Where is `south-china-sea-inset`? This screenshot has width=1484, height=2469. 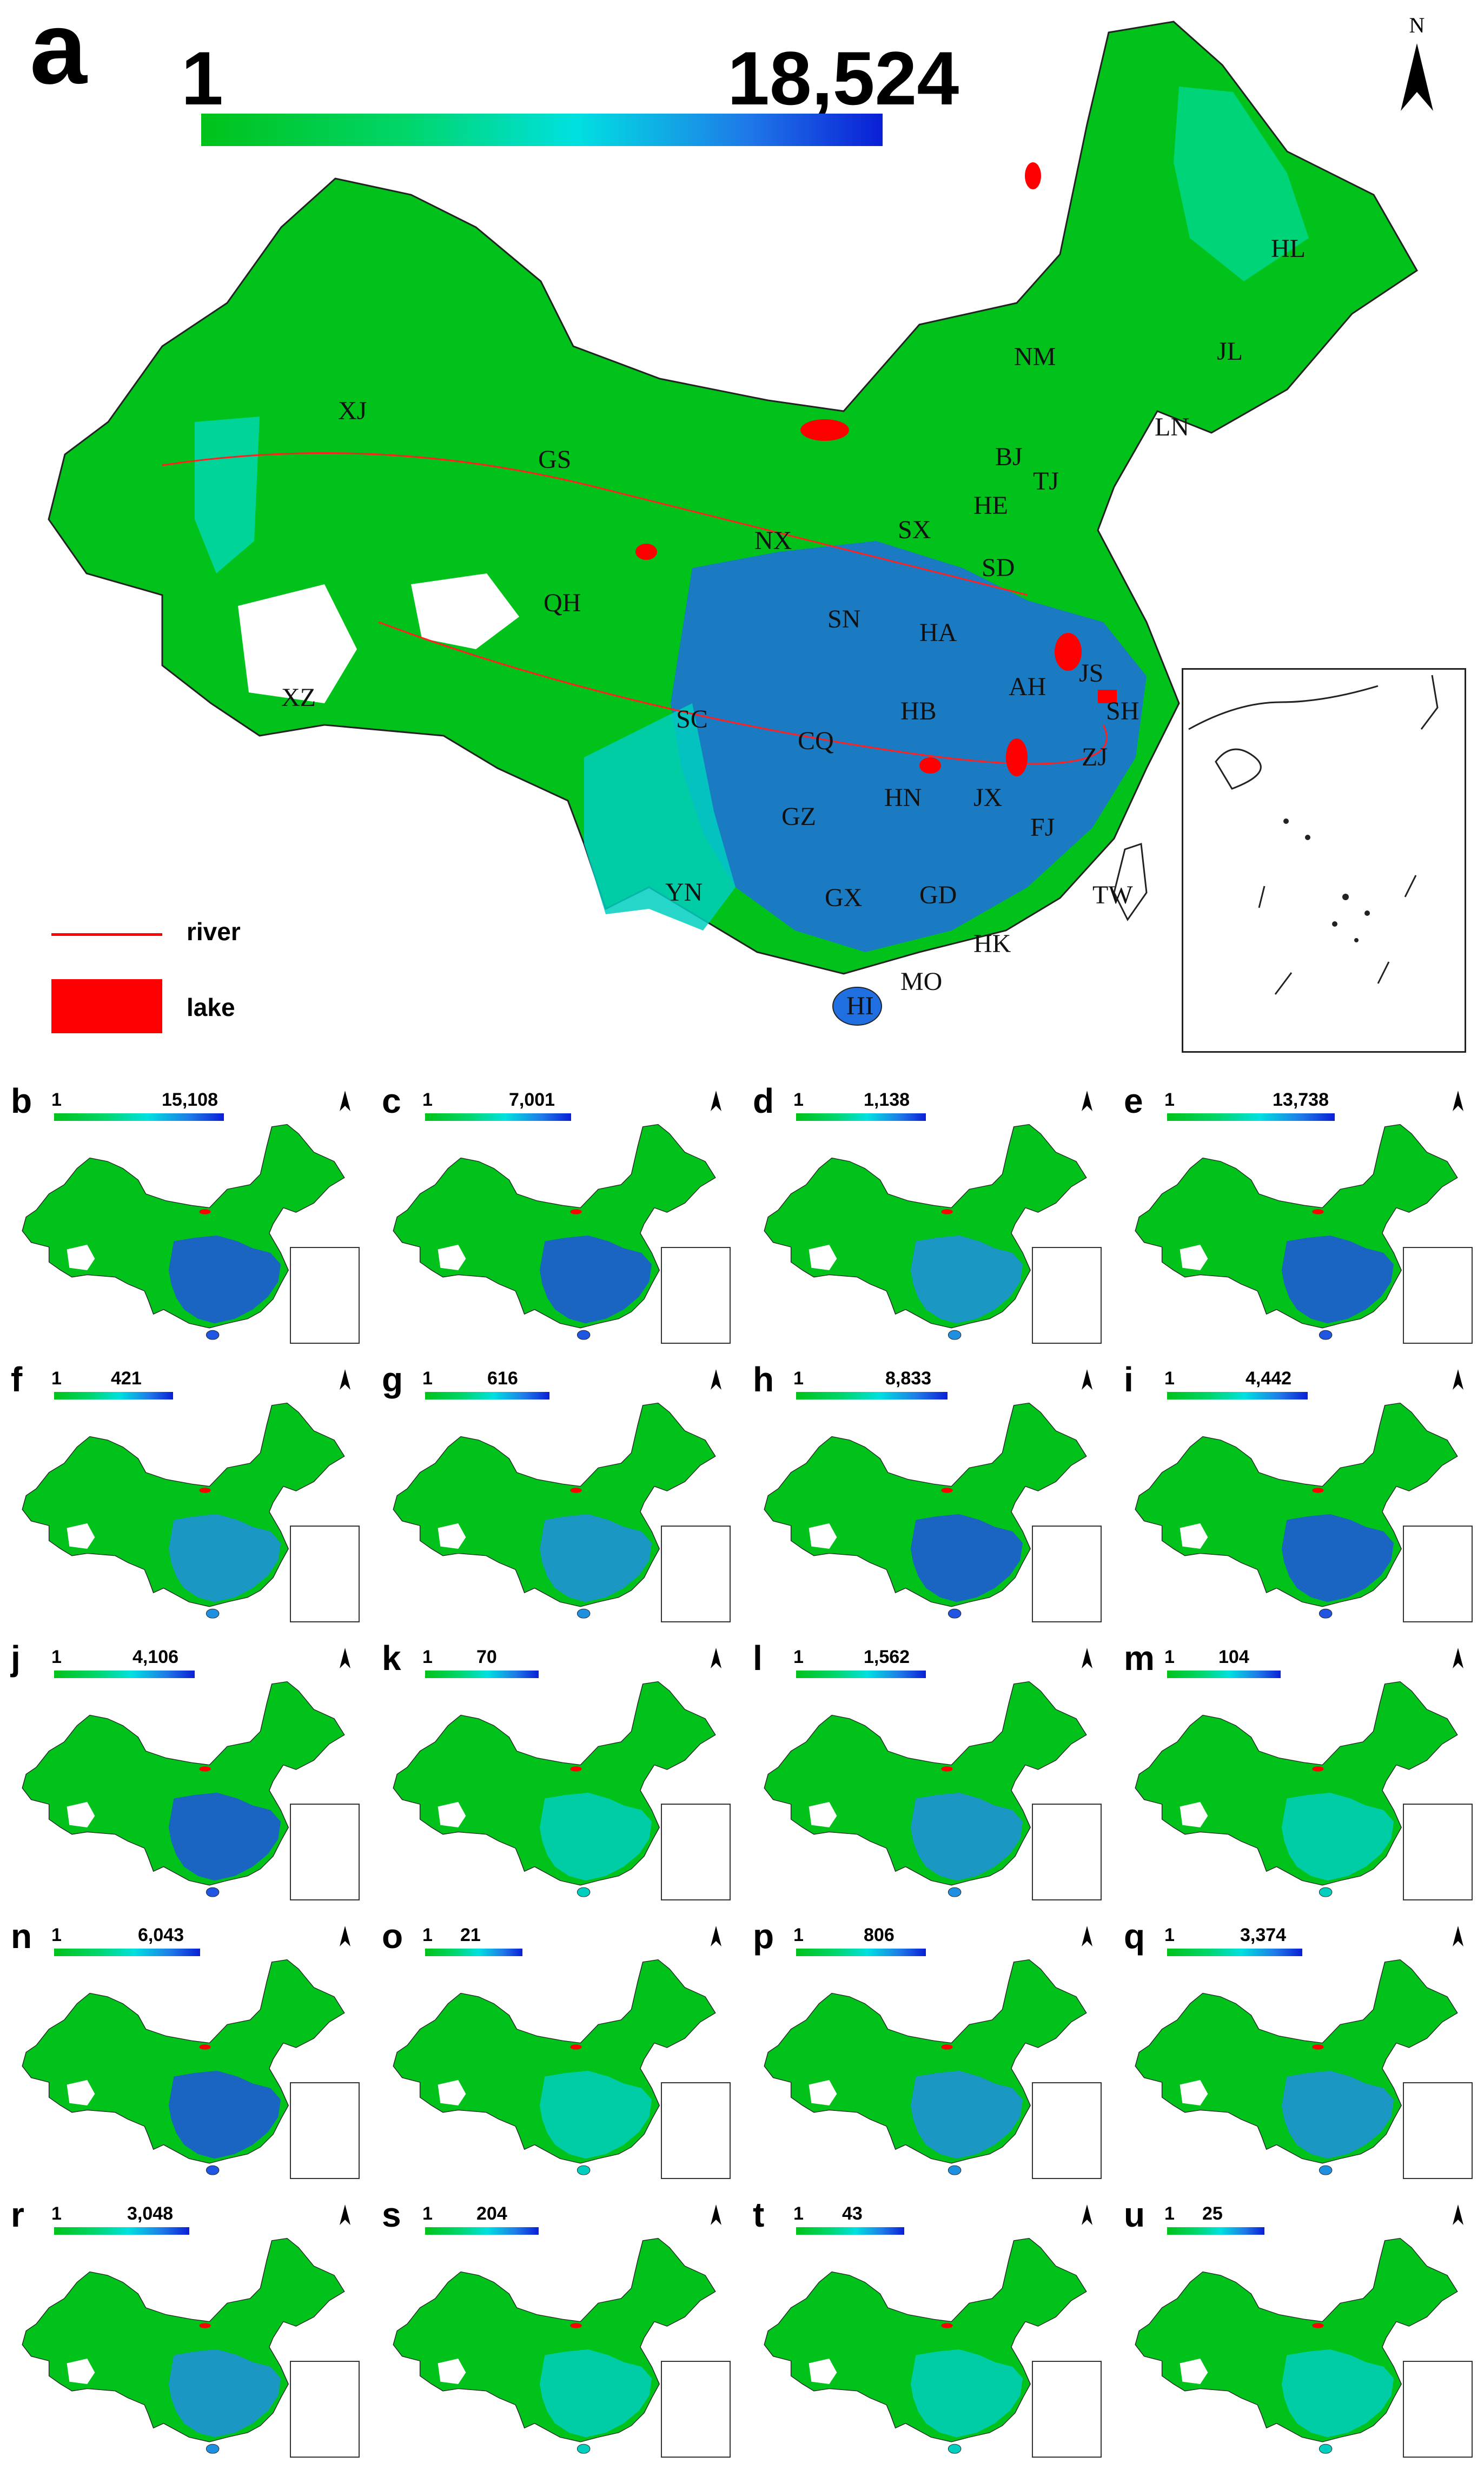
south-china-sea-inset is located at coordinates (1324, 860).